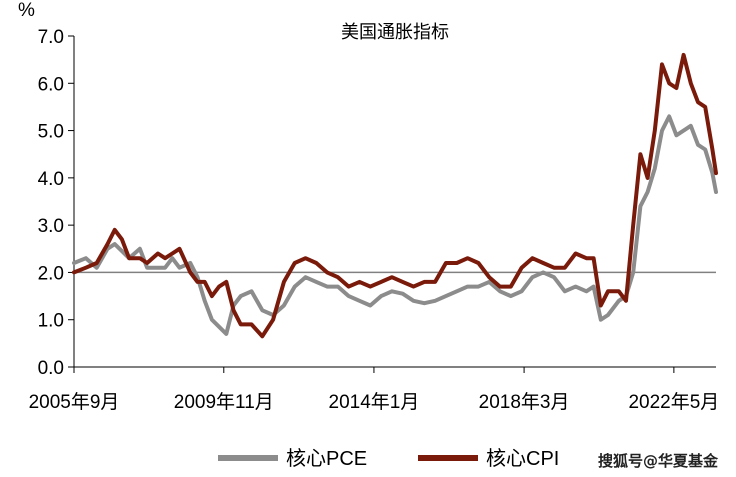 The height and width of the screenshot is (477, 736). Describe the element at coordinates (51, 132) in the screenshot. I see `y-tick-label: 5.0` at that location.